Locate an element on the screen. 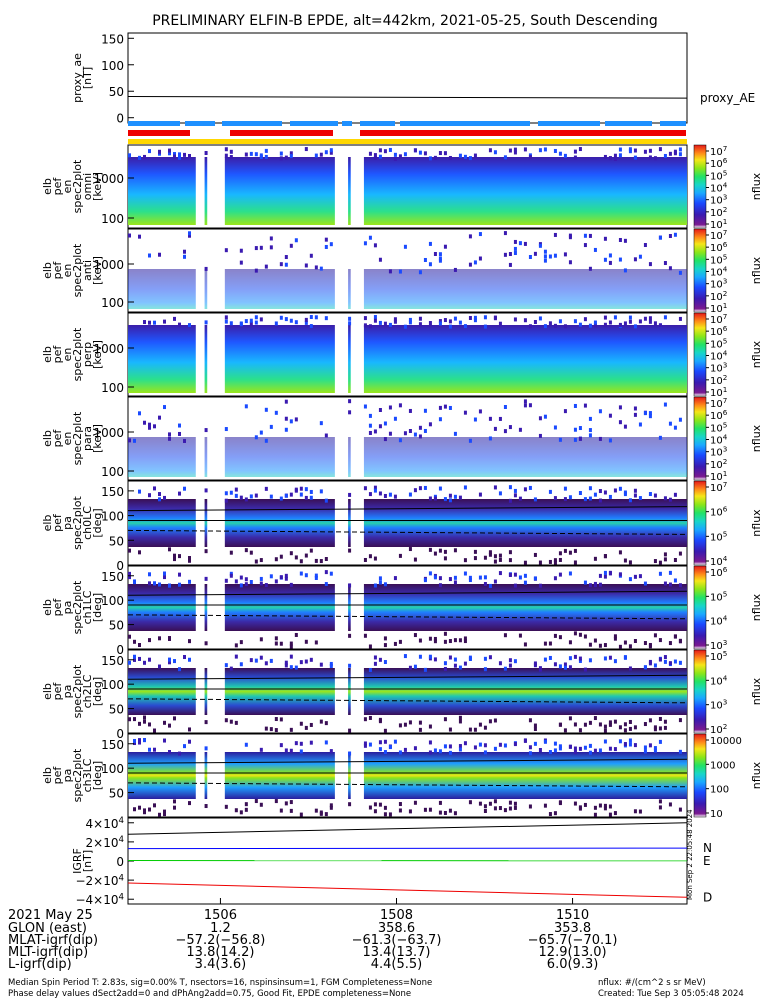  panel-0-ytick-label: 50 is located at coordinates (116, 92).